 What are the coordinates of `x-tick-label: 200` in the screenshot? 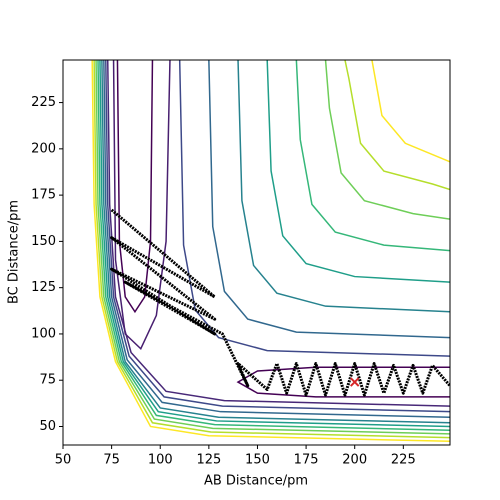 It's located at (354, 460).